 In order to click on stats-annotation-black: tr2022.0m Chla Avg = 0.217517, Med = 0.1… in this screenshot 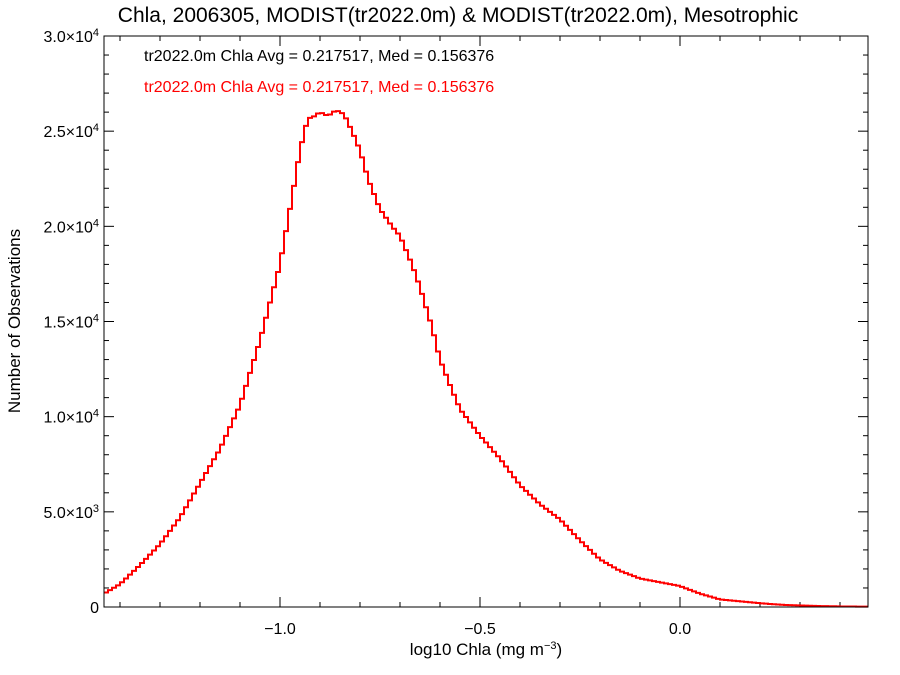, I will do `click(319, 56)`.